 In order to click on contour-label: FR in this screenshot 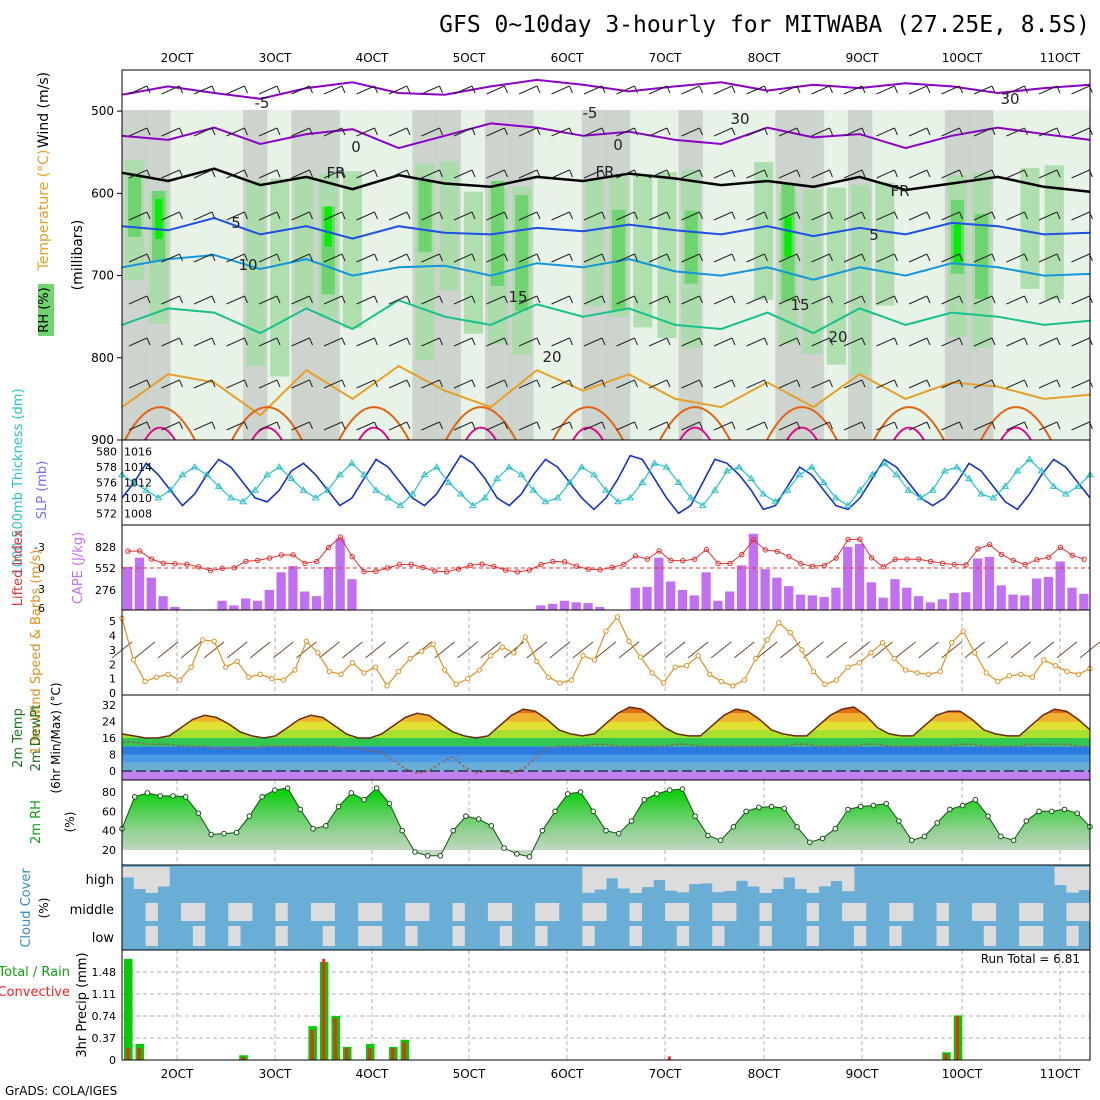, I will do `click(899, 191)`.